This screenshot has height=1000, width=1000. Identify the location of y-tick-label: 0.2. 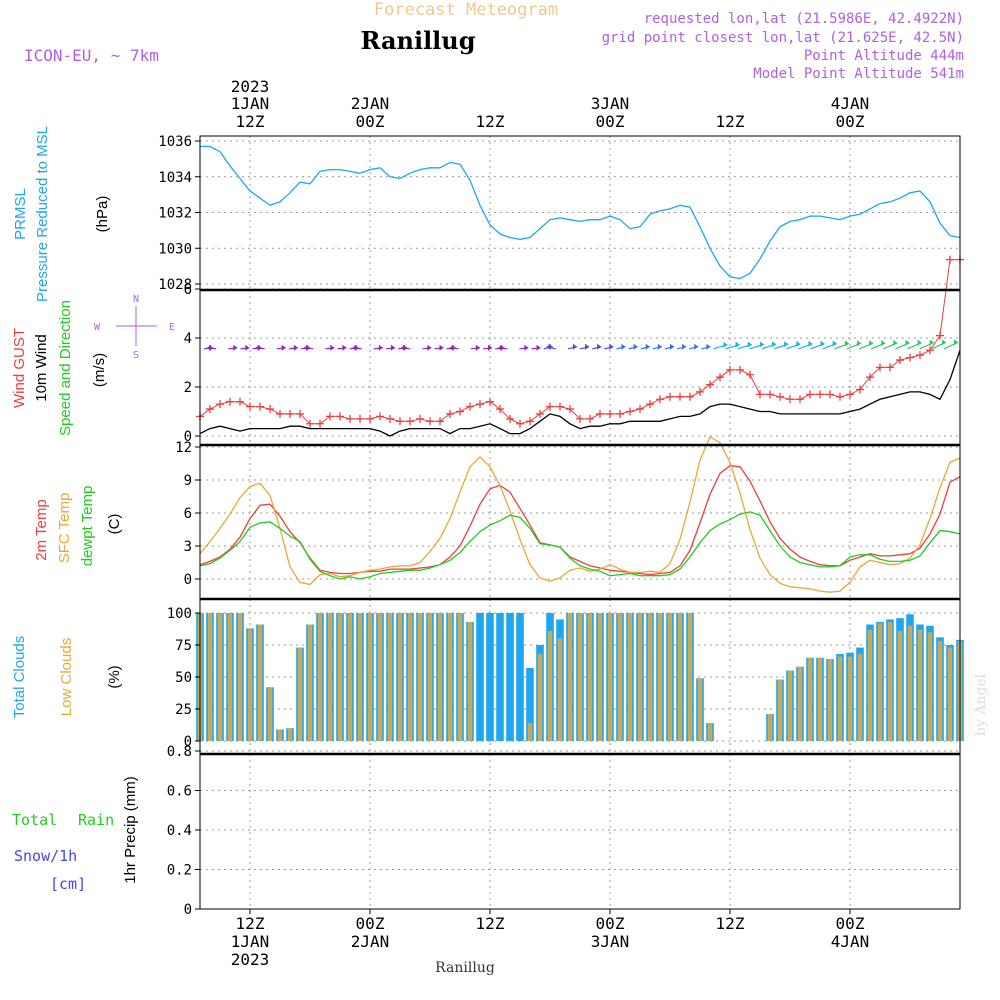
(179, 871).